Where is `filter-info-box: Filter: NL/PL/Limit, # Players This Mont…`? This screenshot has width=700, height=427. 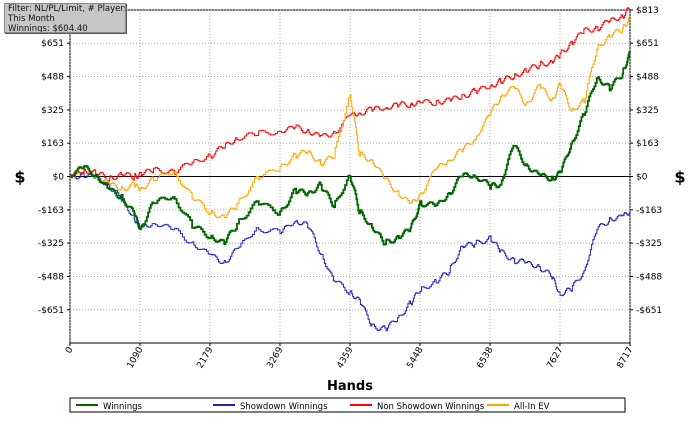 filter-info-box: Filter: NL/PL/Limit, # Players This Mont… is located at coordinates (65, 18).